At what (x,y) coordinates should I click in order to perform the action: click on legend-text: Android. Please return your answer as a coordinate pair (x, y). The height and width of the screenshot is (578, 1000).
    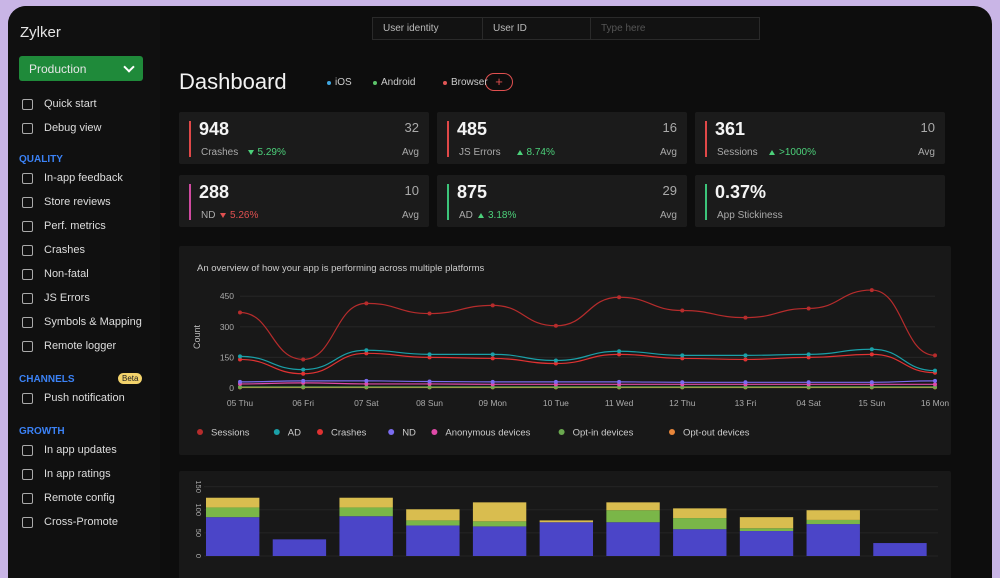
    Looking at the image, I should click on (398, 82).